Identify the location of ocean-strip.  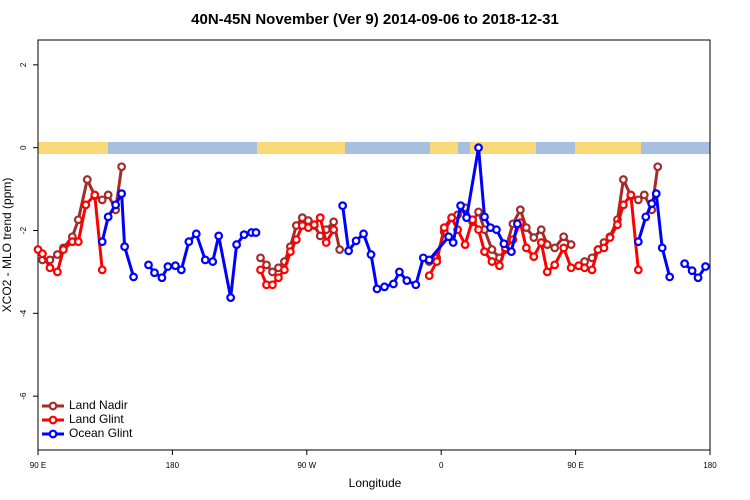
(374, 148).